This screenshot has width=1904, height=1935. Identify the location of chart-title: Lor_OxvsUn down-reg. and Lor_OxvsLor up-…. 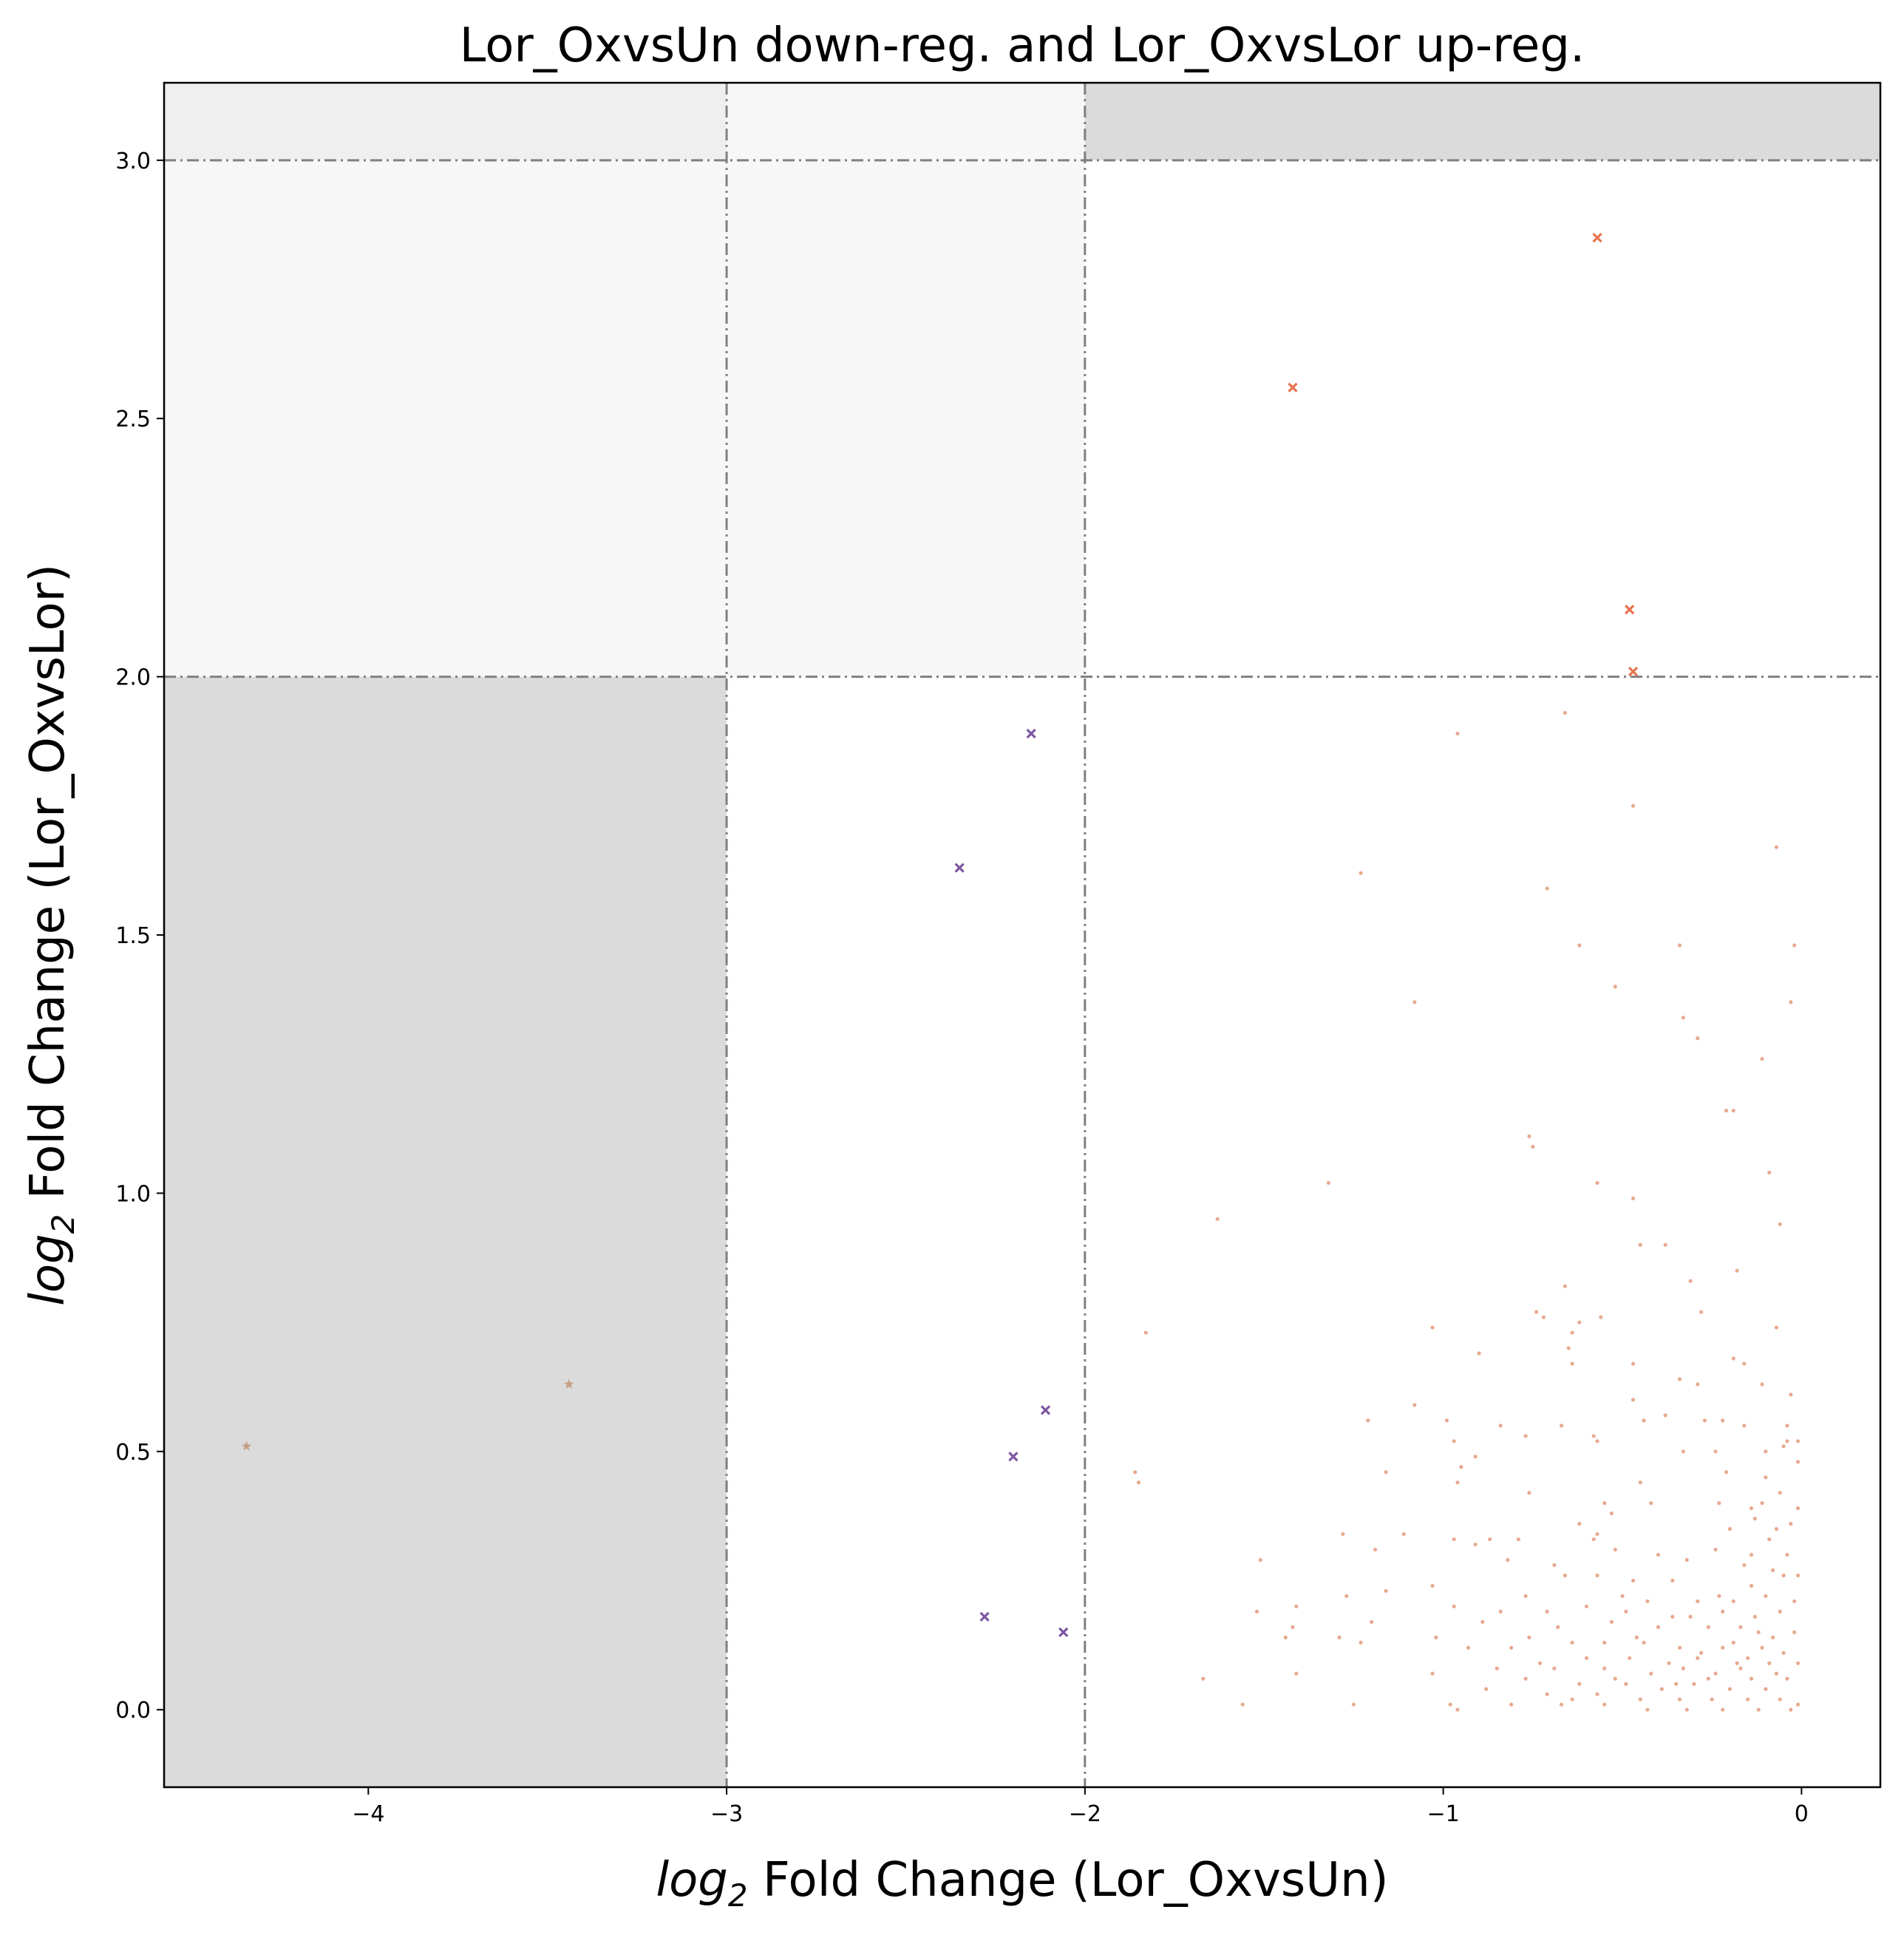
(1022, 45).